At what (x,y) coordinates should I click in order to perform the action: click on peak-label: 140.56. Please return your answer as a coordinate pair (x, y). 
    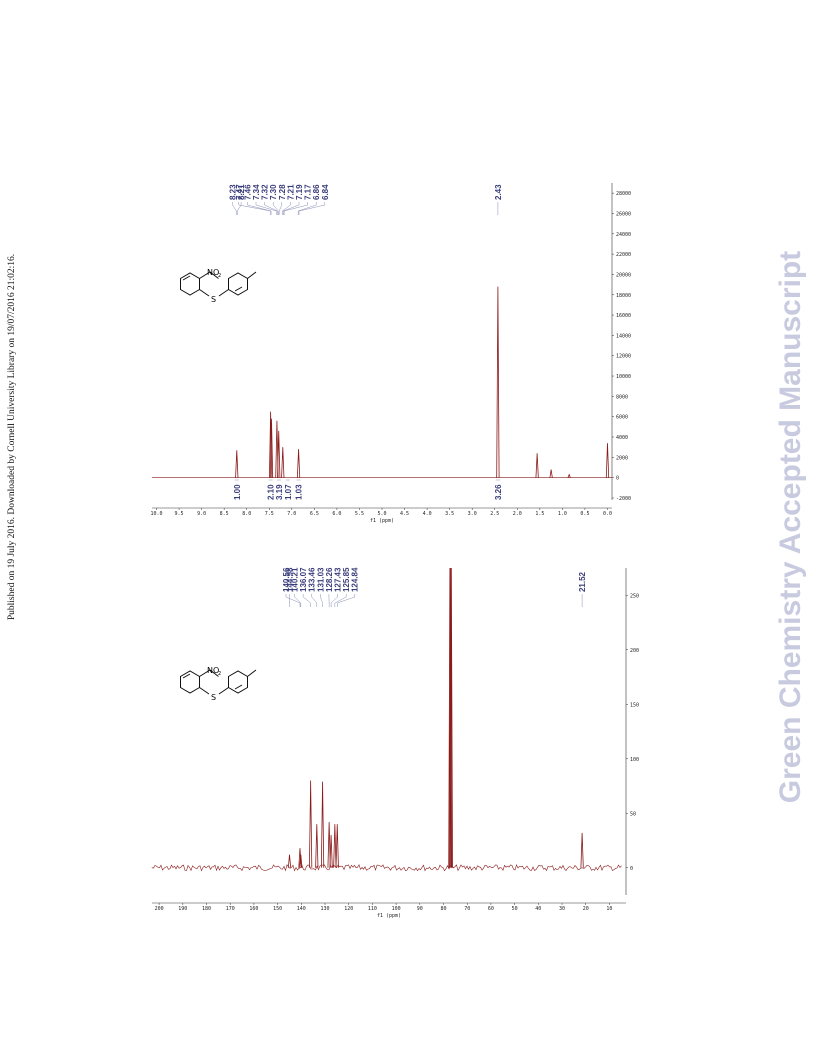
    Looking at the image, I should click on (286, 579).